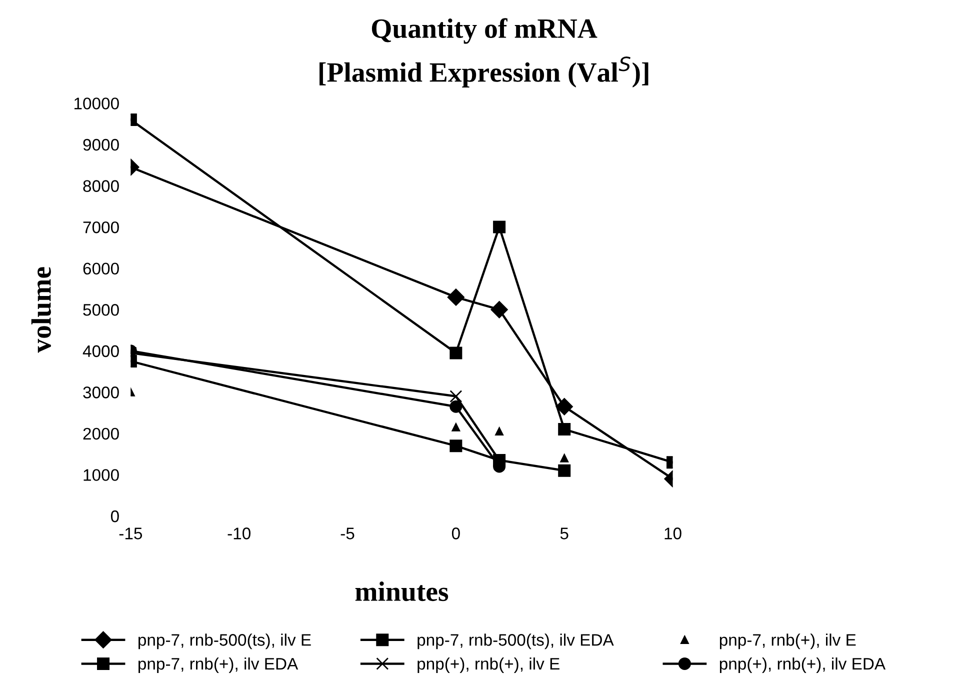  Describe the element at coordinates (239, 534) in the screenshot. I see `x-tick-label: -10` at that location.